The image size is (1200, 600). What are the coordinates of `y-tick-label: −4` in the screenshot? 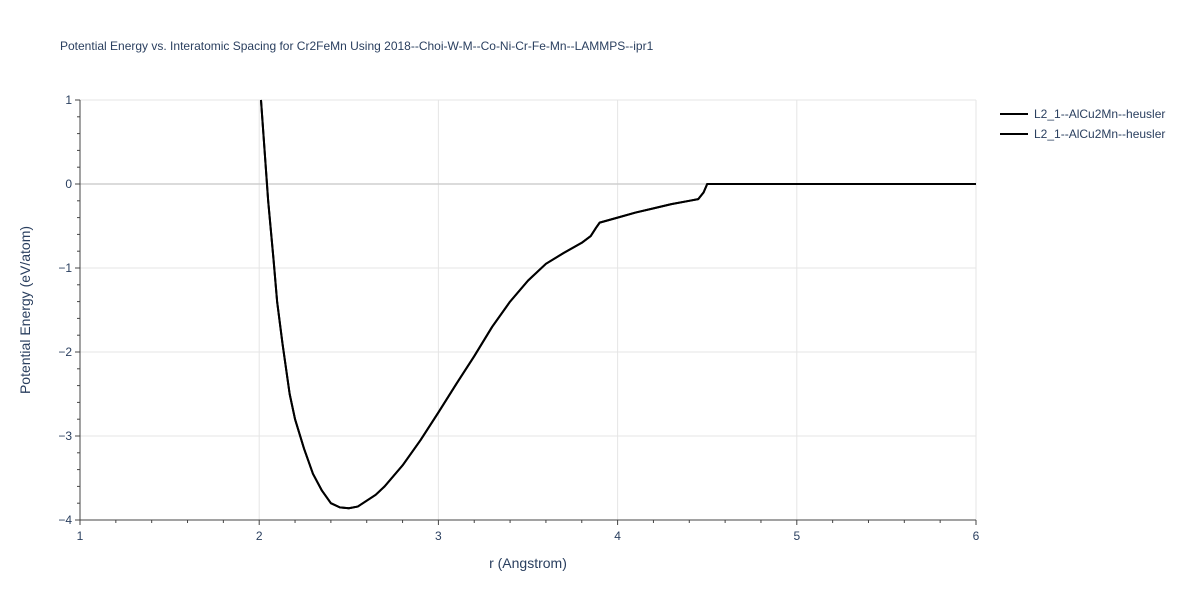 It's located at (65, 520).